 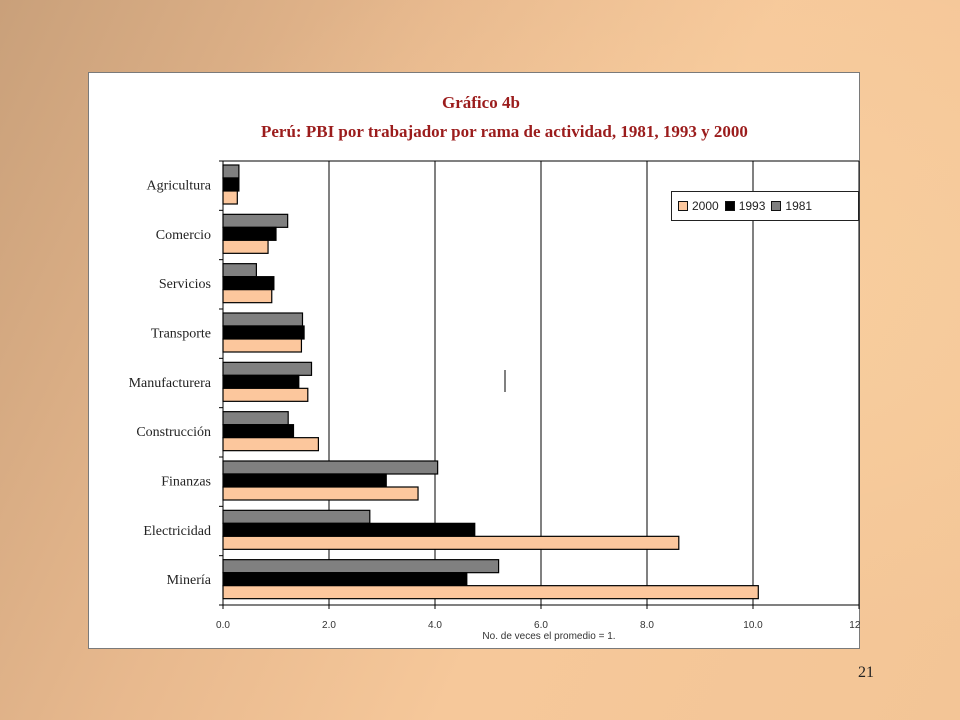 I want to click on bar-electricidad-1981, so click(x=296, y=516).